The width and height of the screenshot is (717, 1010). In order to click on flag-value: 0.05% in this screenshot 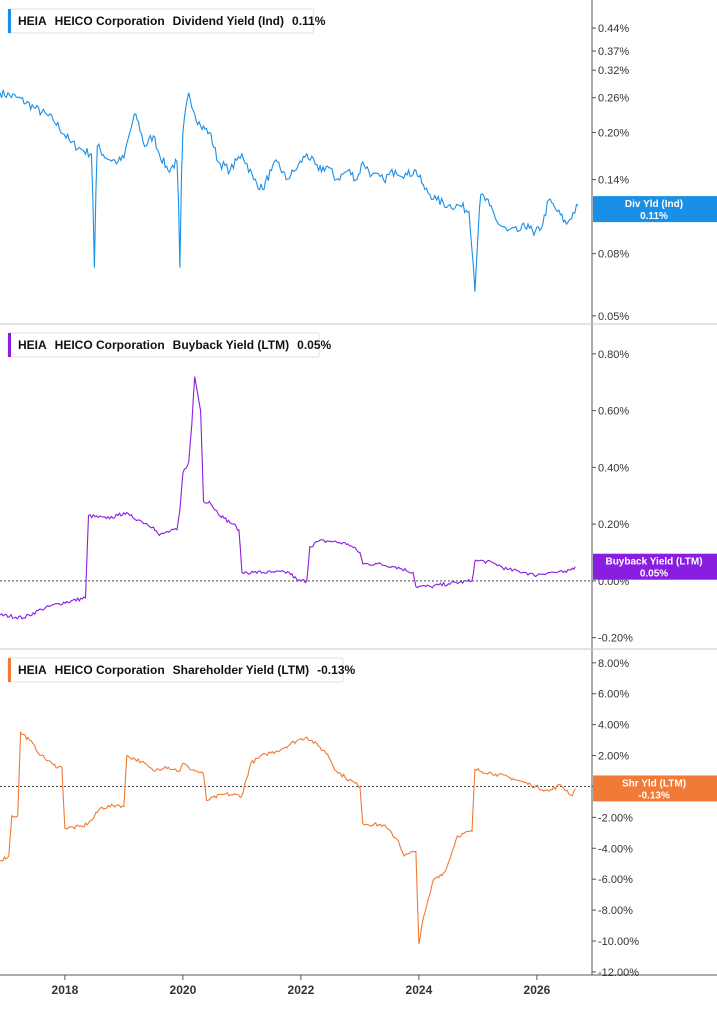, I will do `click(654, 574)`.